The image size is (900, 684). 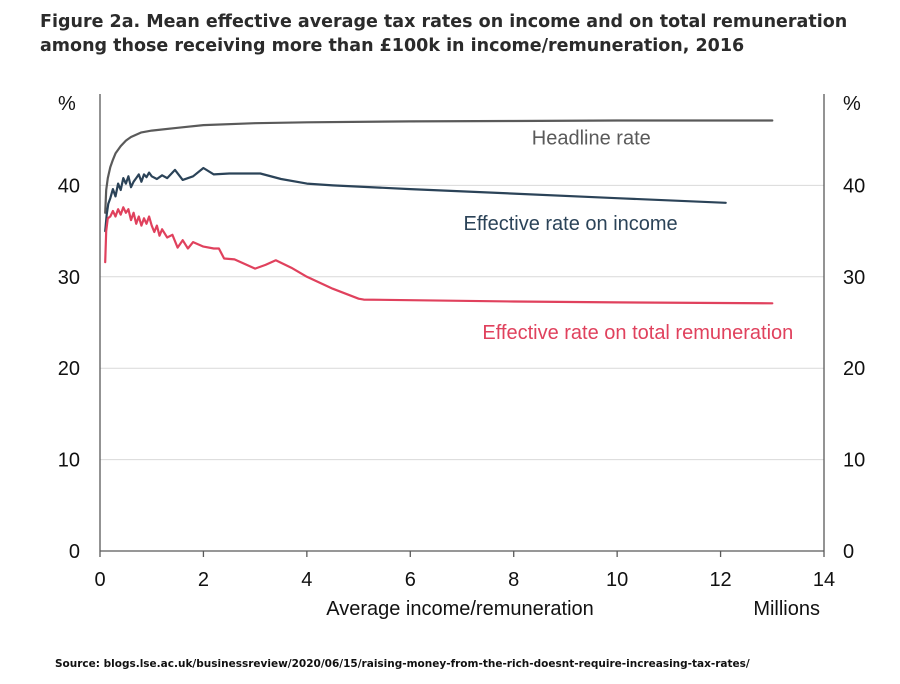 What do you see at coordinates (854, 369) in the screenshot?
I see `y-tick-label-right: 20` at bounding box center [854, 369].